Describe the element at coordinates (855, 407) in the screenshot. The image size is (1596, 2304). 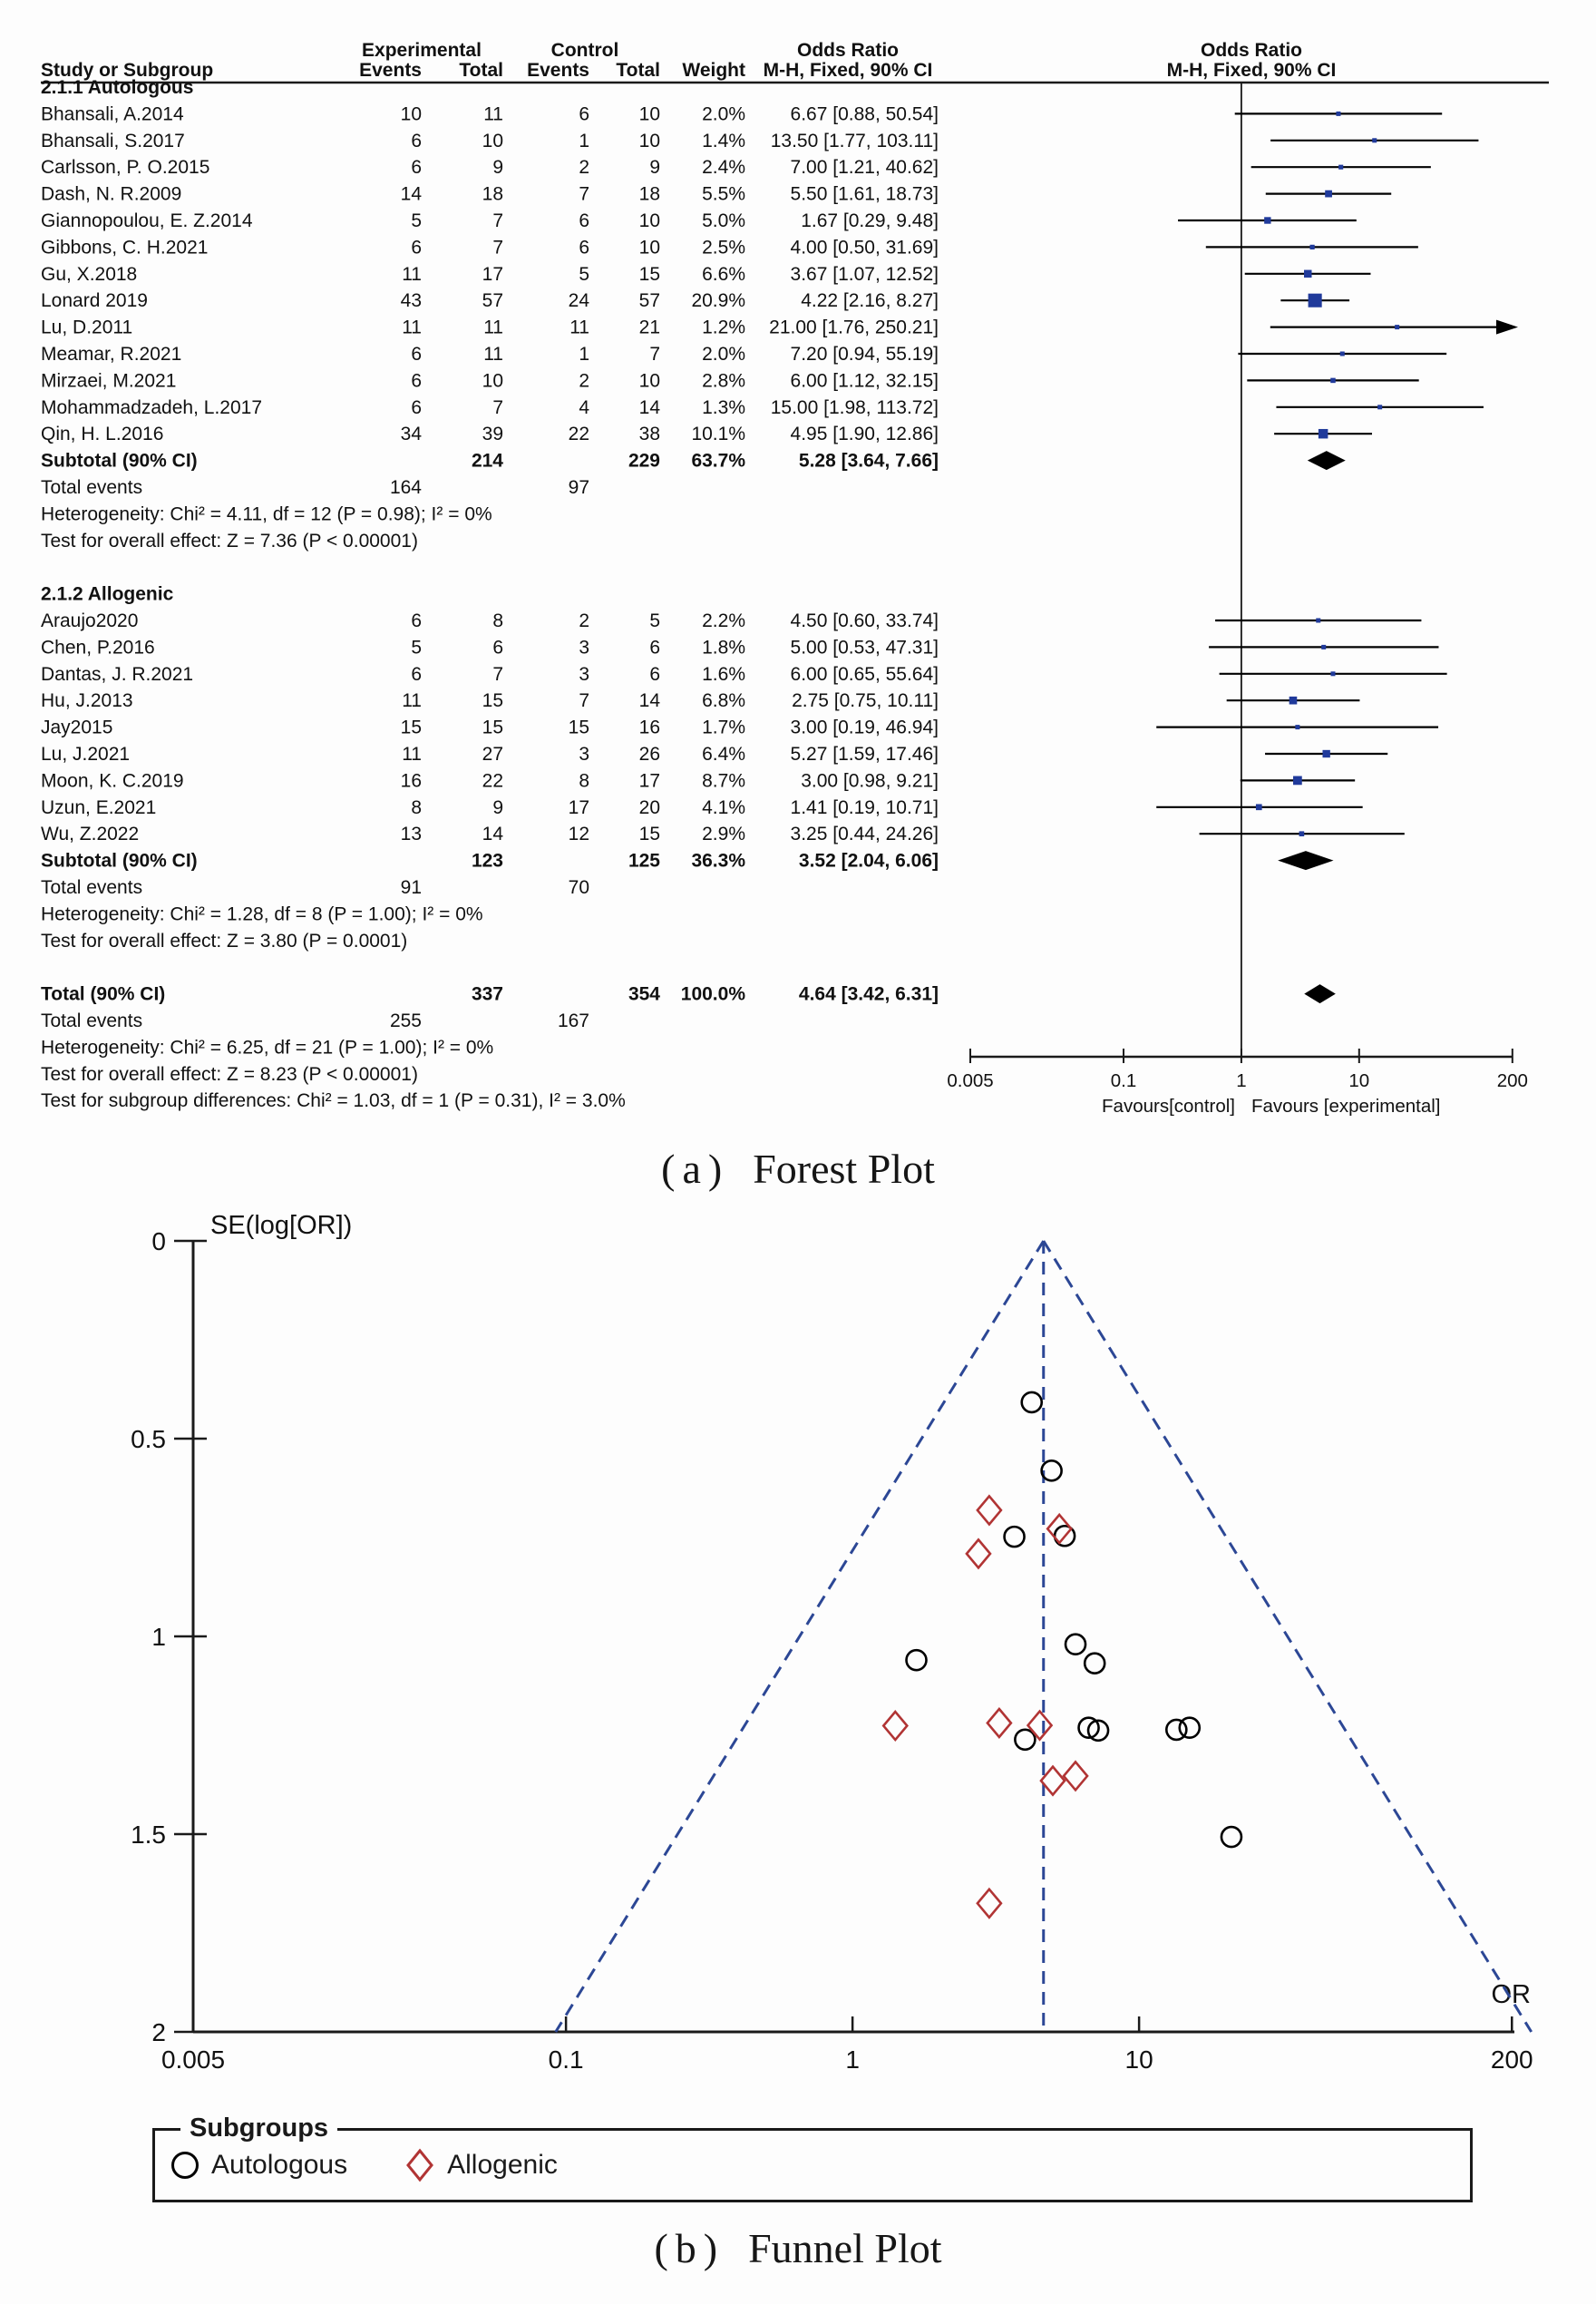
I see `or-ci: 15.00 [1.98, 113.72]` at that location.